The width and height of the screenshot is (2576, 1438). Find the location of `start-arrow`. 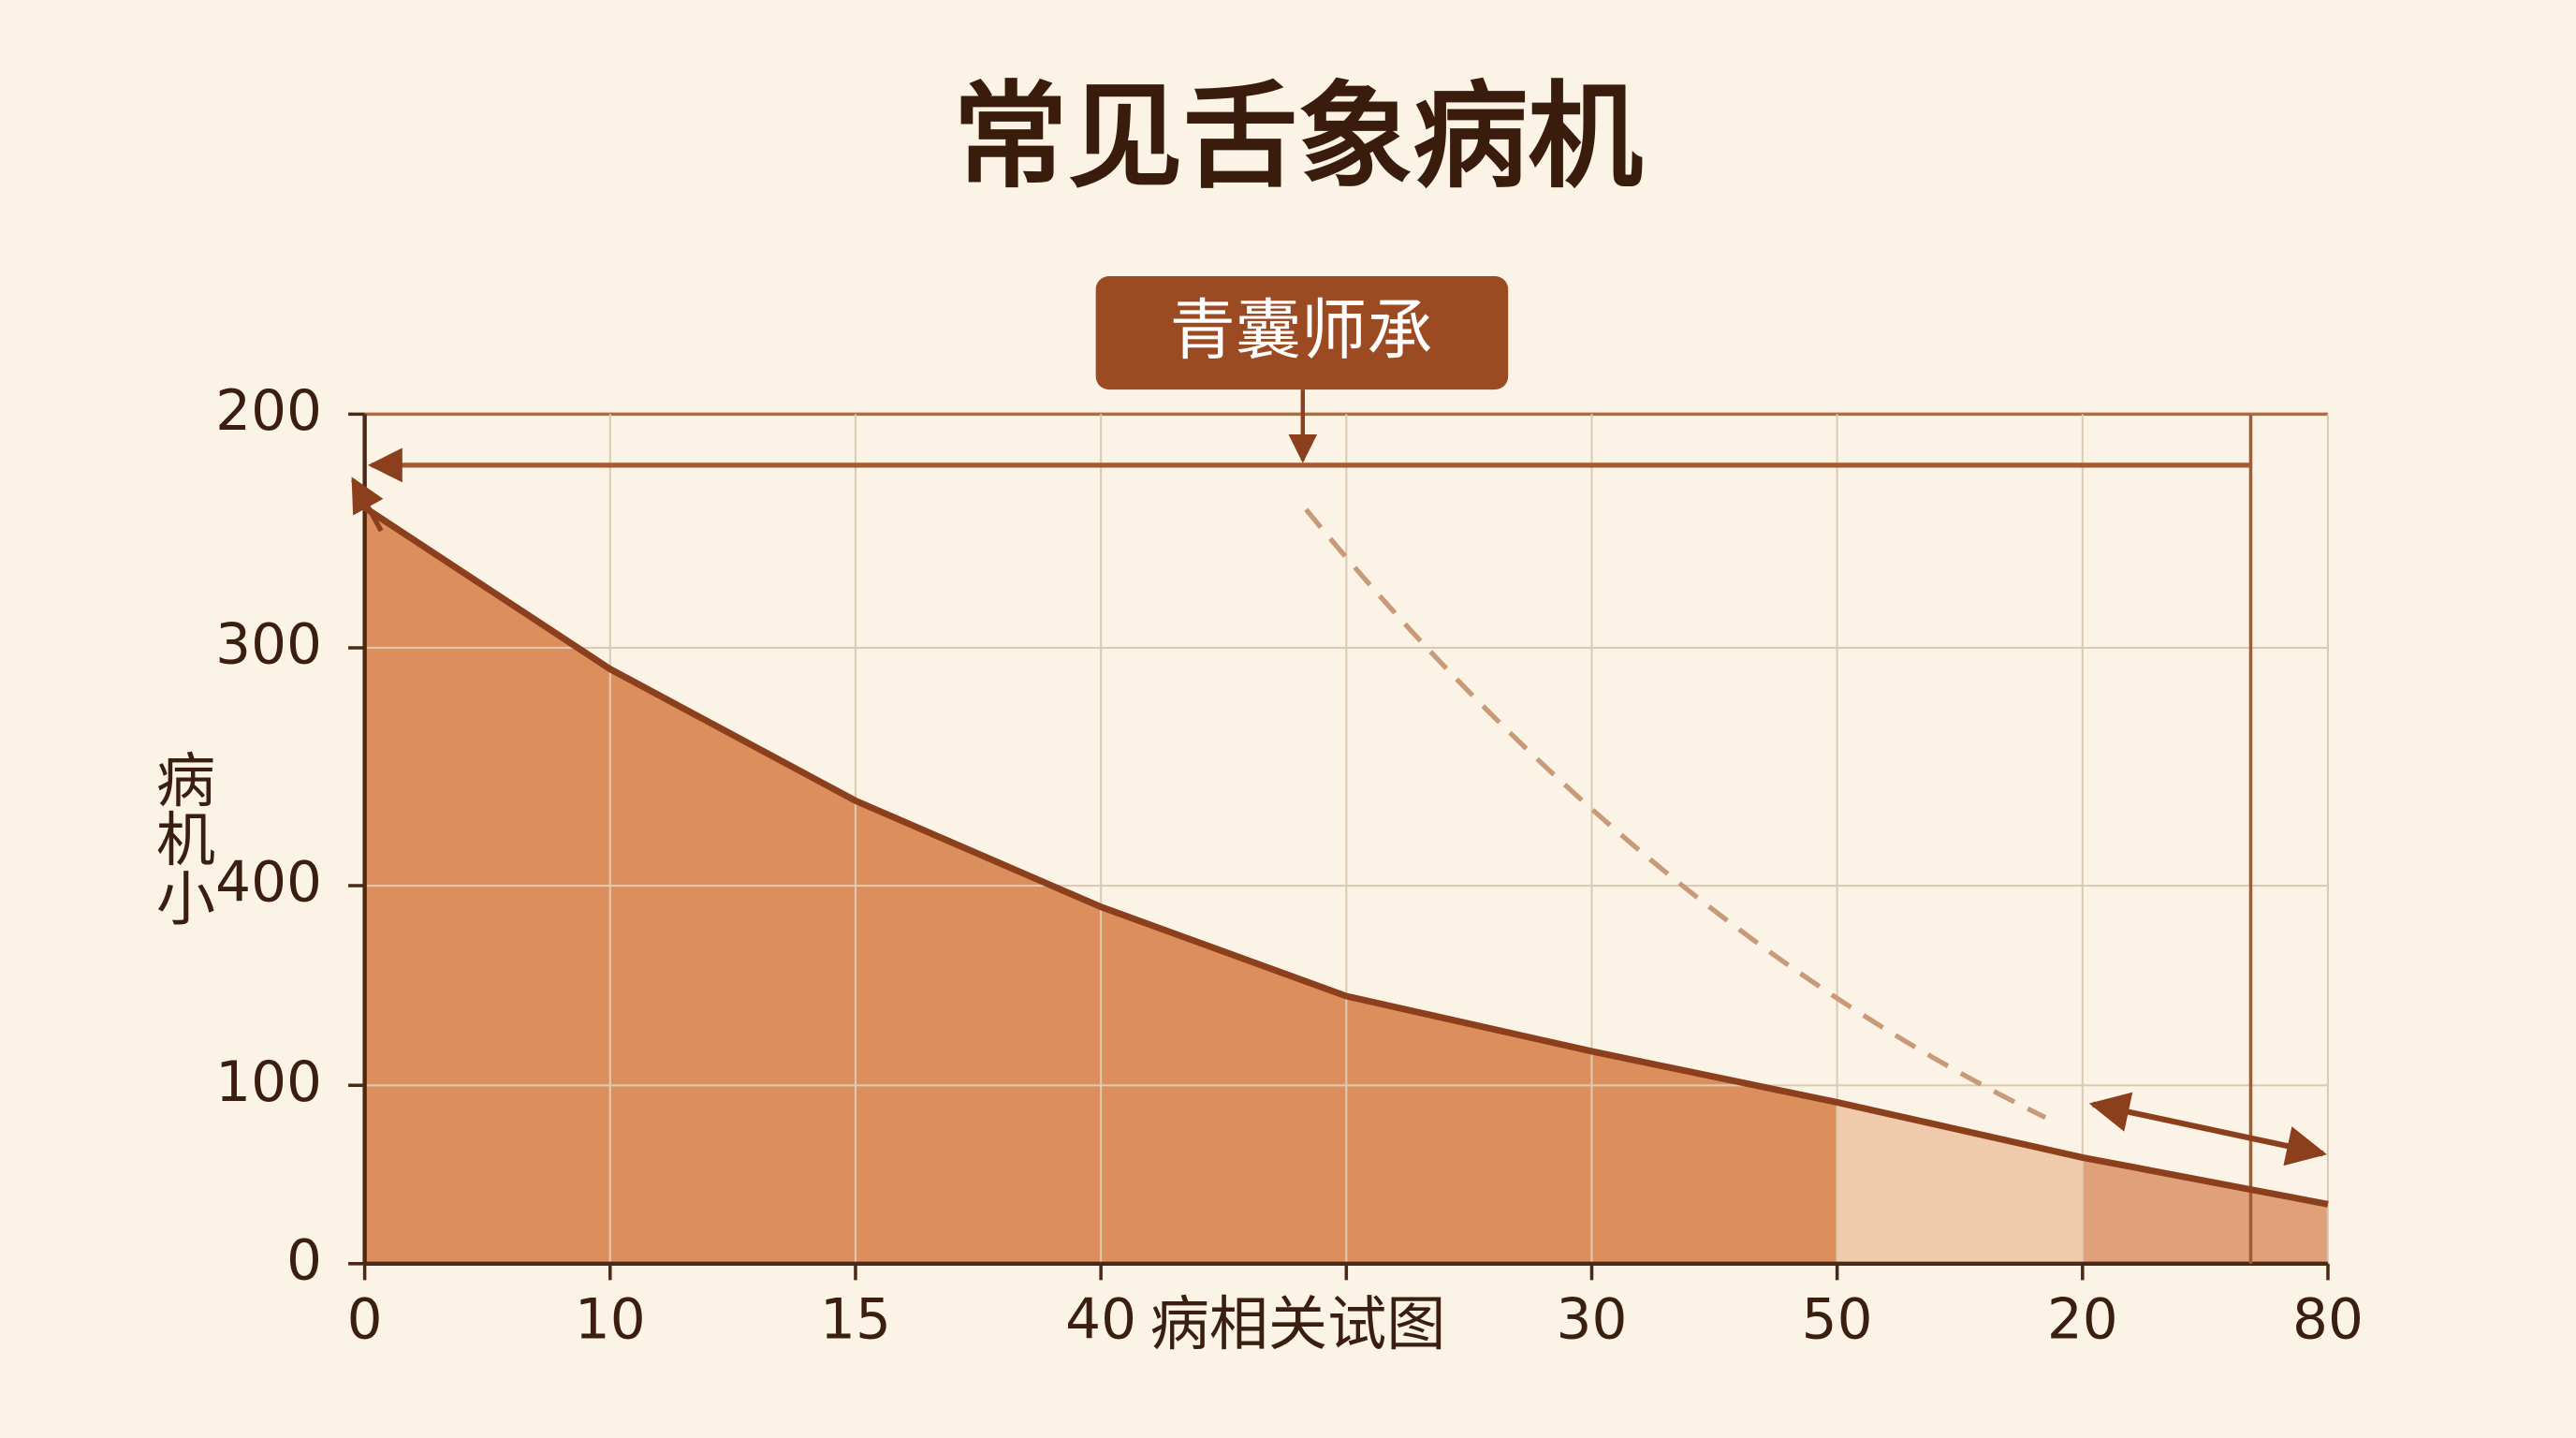

start-arrow is located at coordinates (367, 505).